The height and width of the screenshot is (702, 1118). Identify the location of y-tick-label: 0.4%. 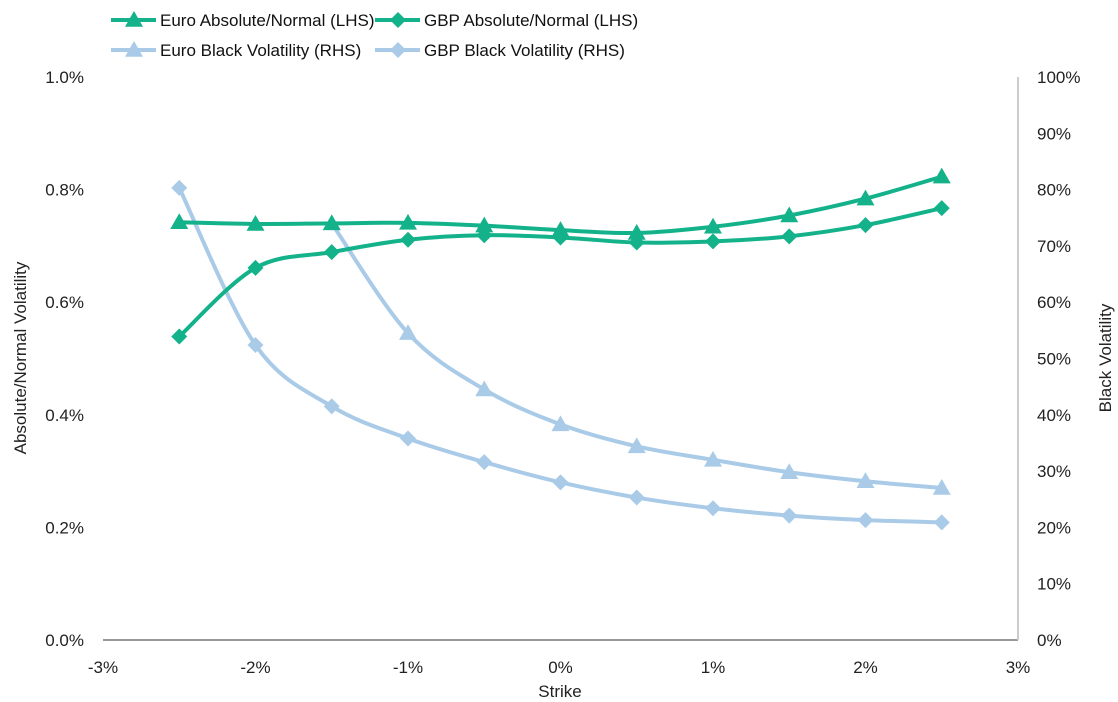
(64, 415).